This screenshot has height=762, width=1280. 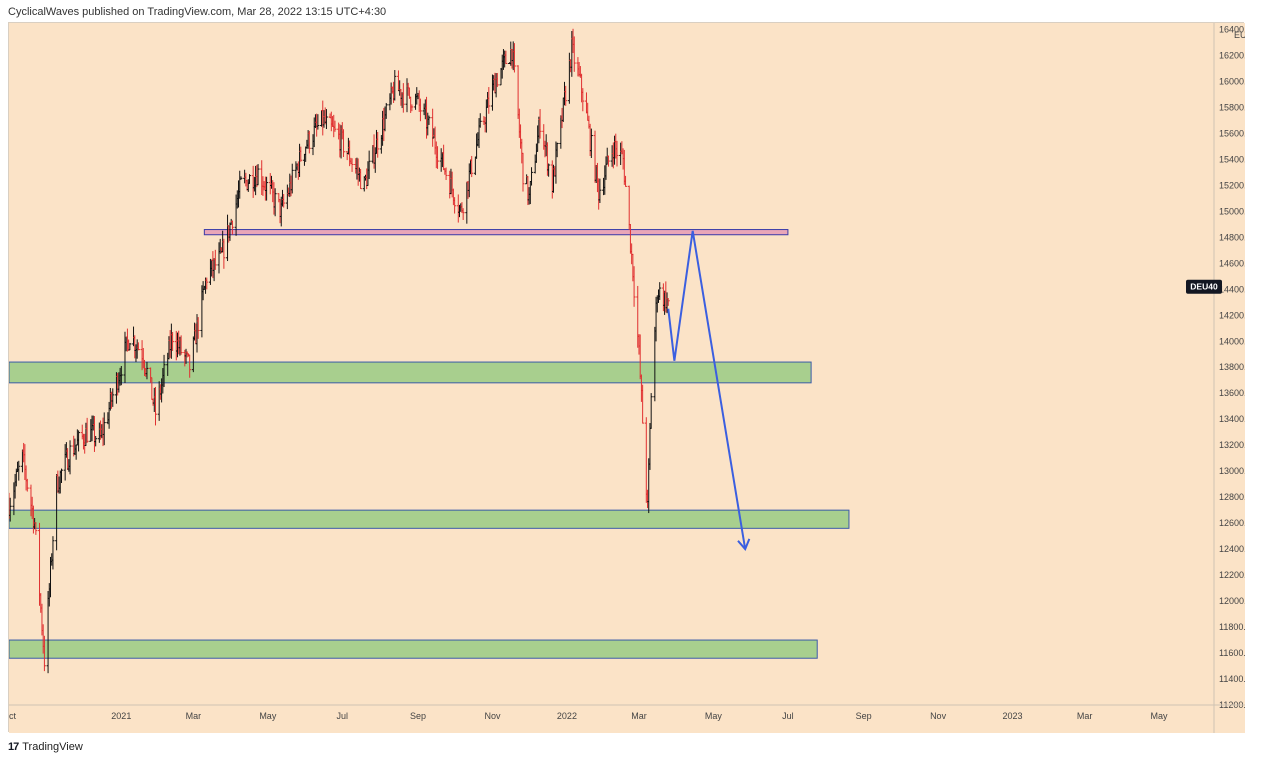 I want to click on support-zone-upper, so click(x=410, y=372).